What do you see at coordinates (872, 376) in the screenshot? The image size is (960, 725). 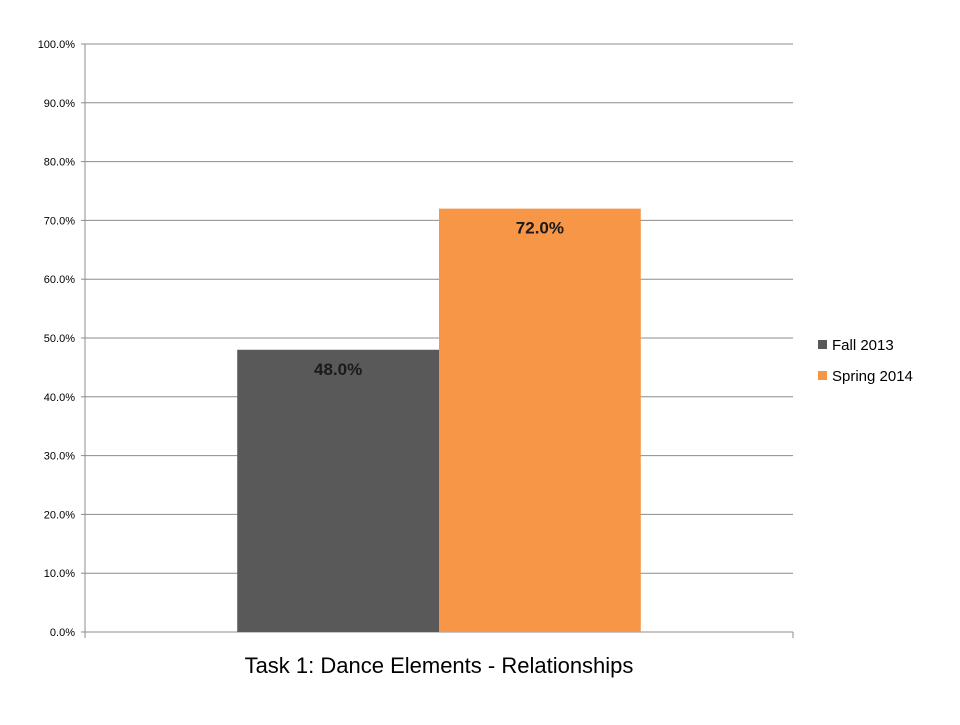 I see `legend-label: Spring 2014` at bounding box center [872, 376].